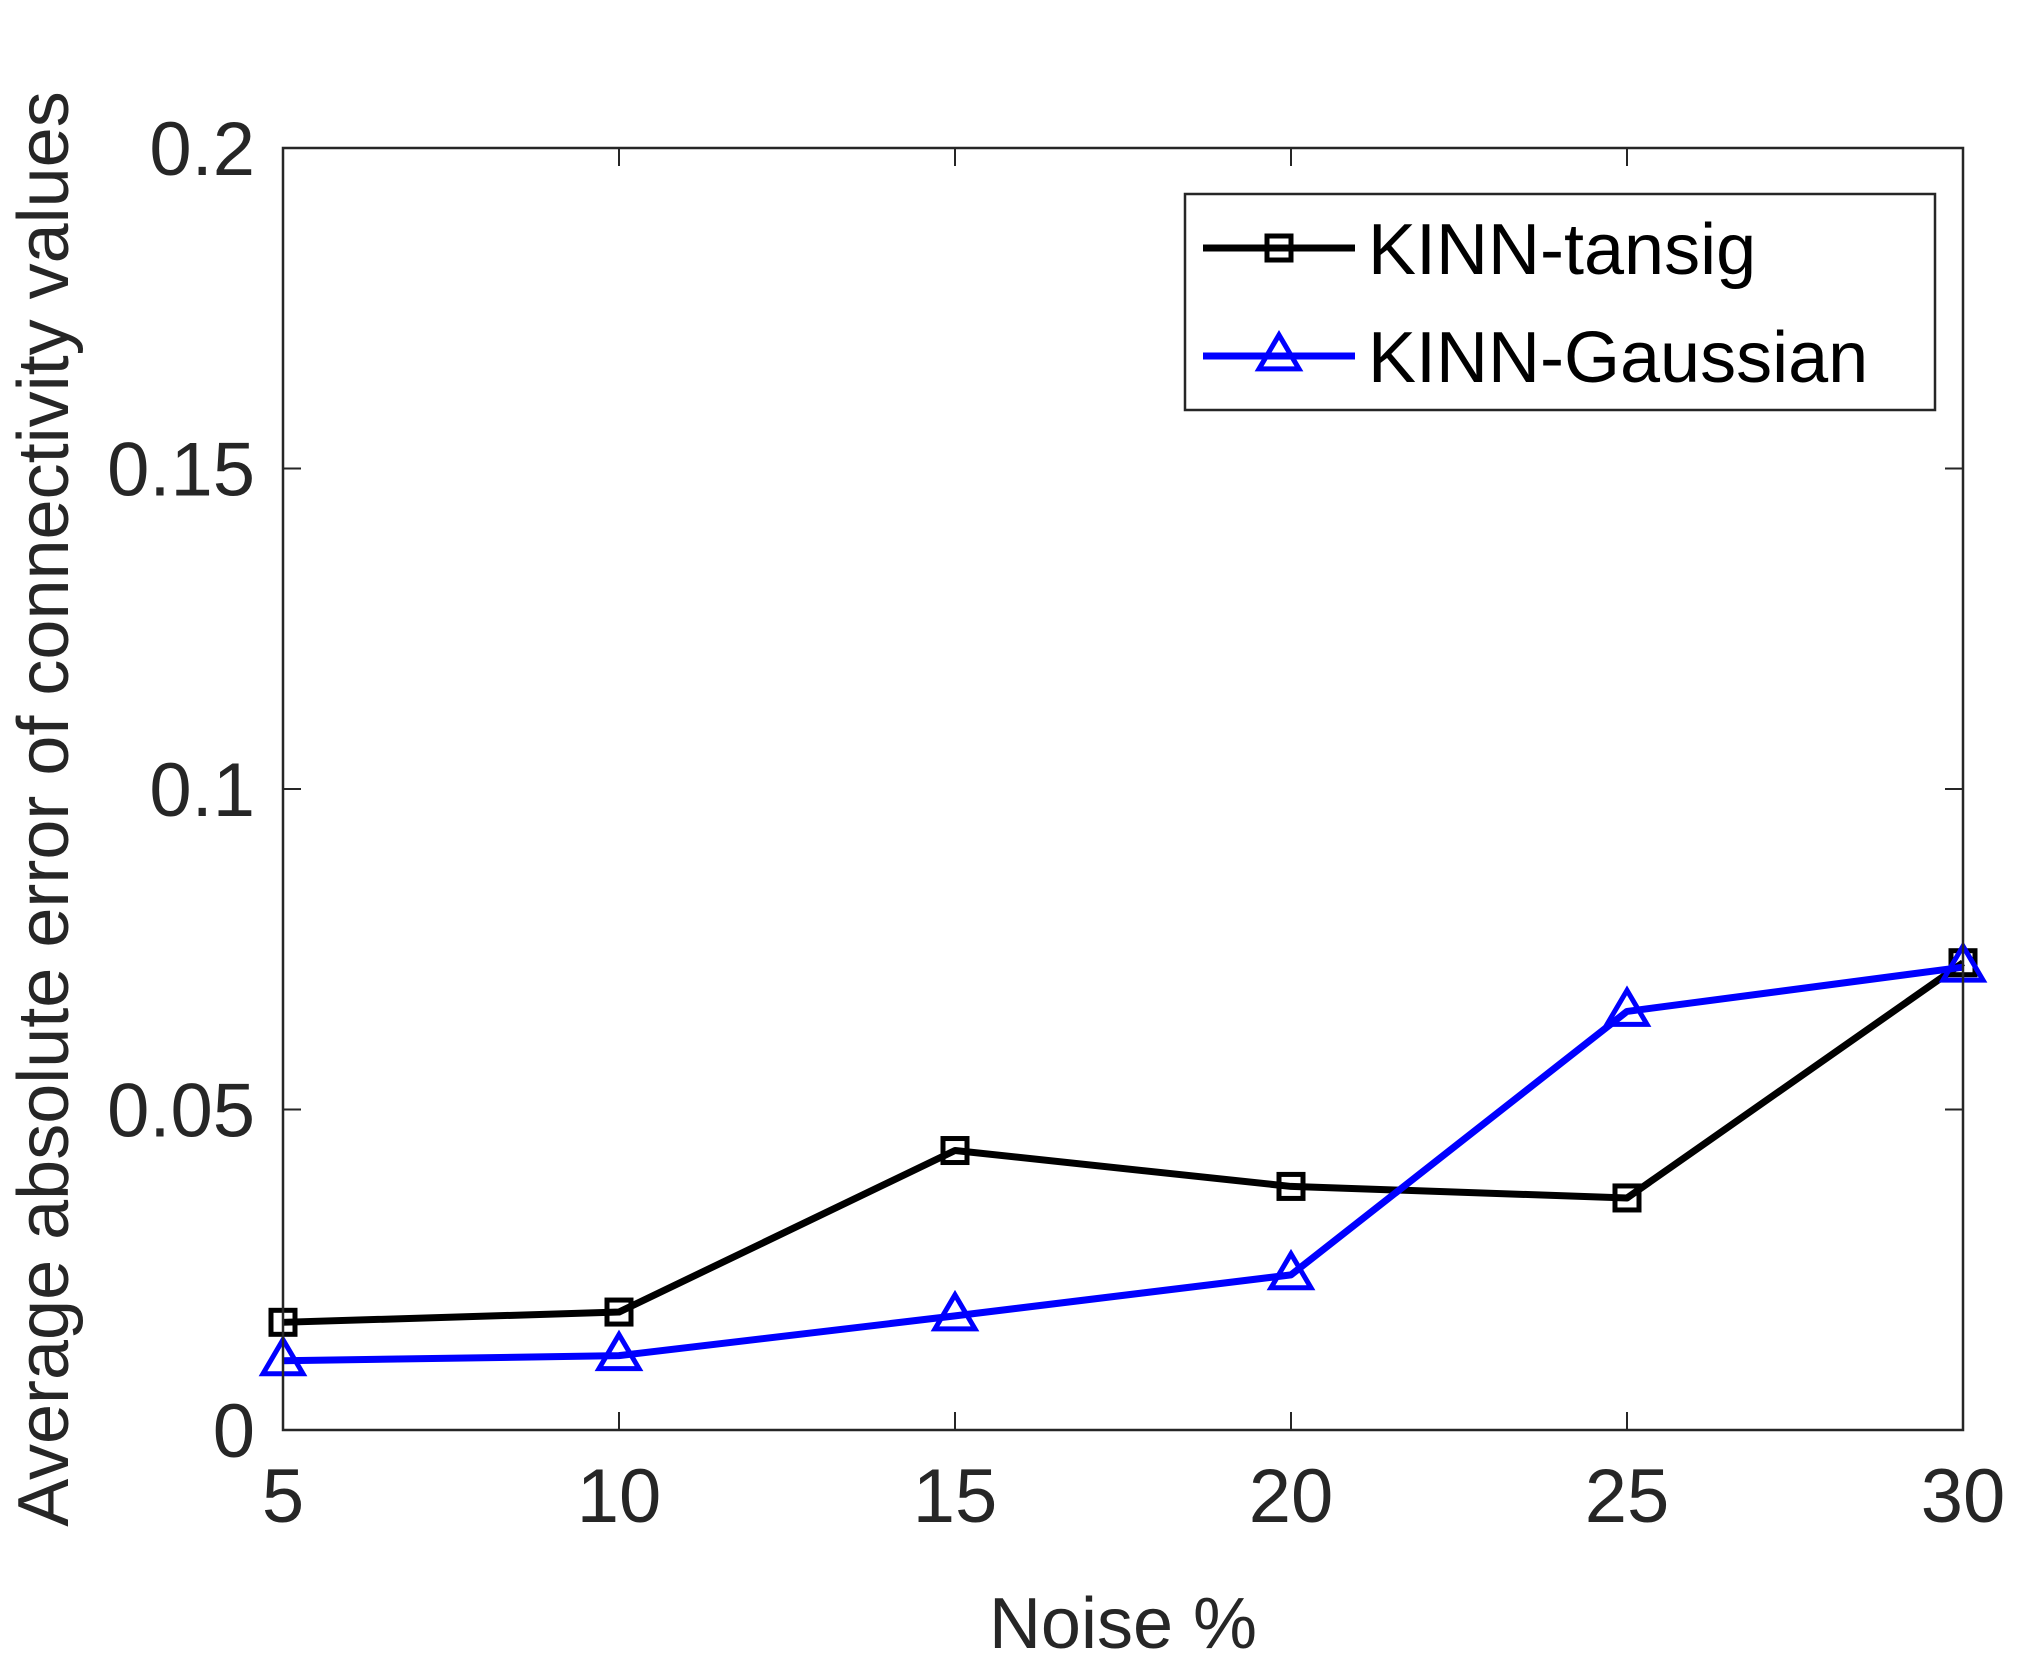  Describe the element at coordinates (1291, 1496) in the screenshot. I see `x-tick-label-3: 20` at that location.